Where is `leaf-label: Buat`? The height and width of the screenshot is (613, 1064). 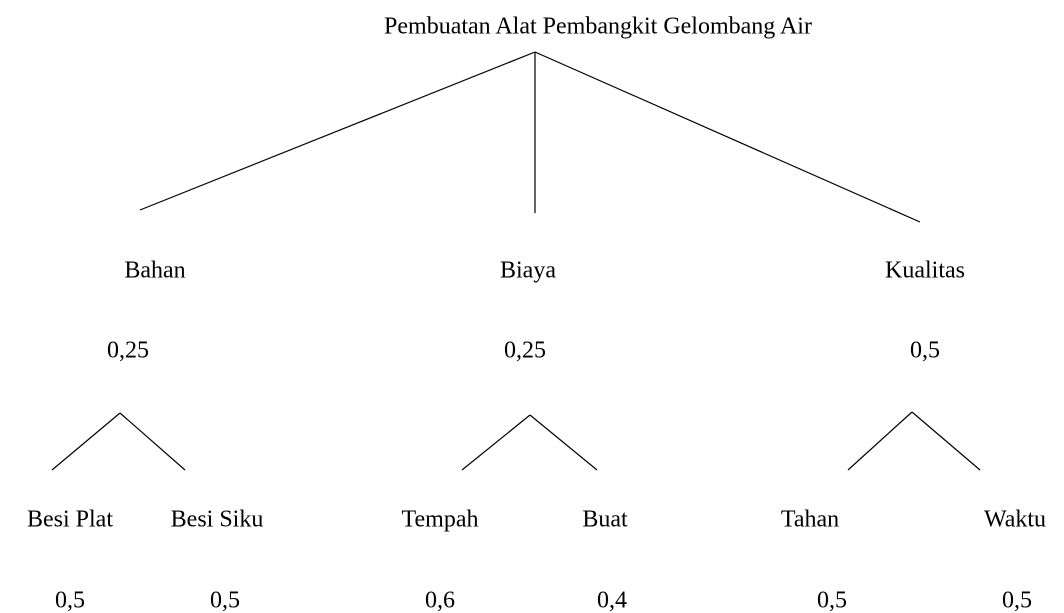
leaf-label: Buat is located at coordinates (605, 520).